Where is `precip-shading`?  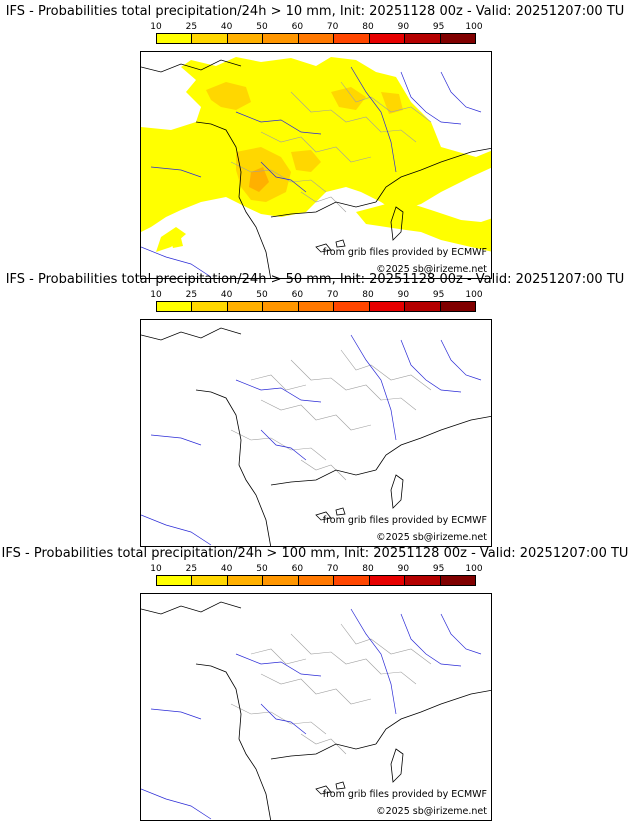 precip-shading is located at coordinates (316, 154).